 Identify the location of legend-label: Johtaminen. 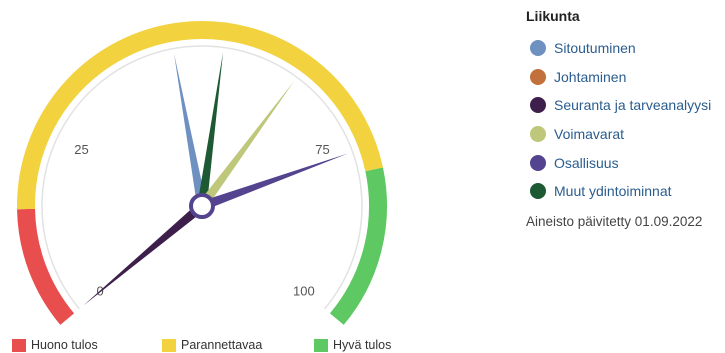
(590, 76).